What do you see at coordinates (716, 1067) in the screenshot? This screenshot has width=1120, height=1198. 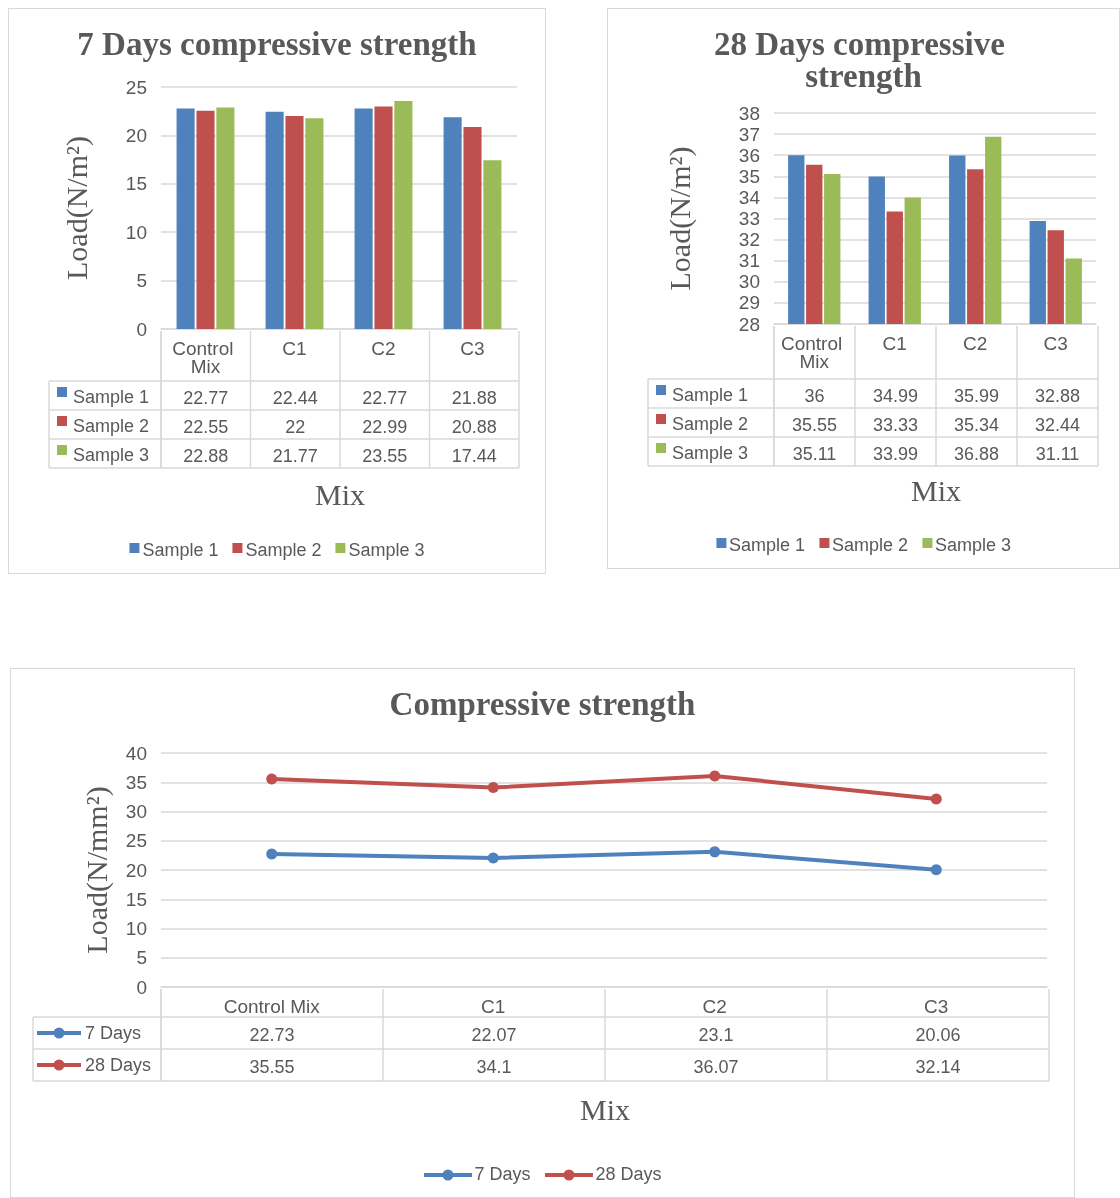 I see `data-label: 36.07` at bounding box center [716, 1067].